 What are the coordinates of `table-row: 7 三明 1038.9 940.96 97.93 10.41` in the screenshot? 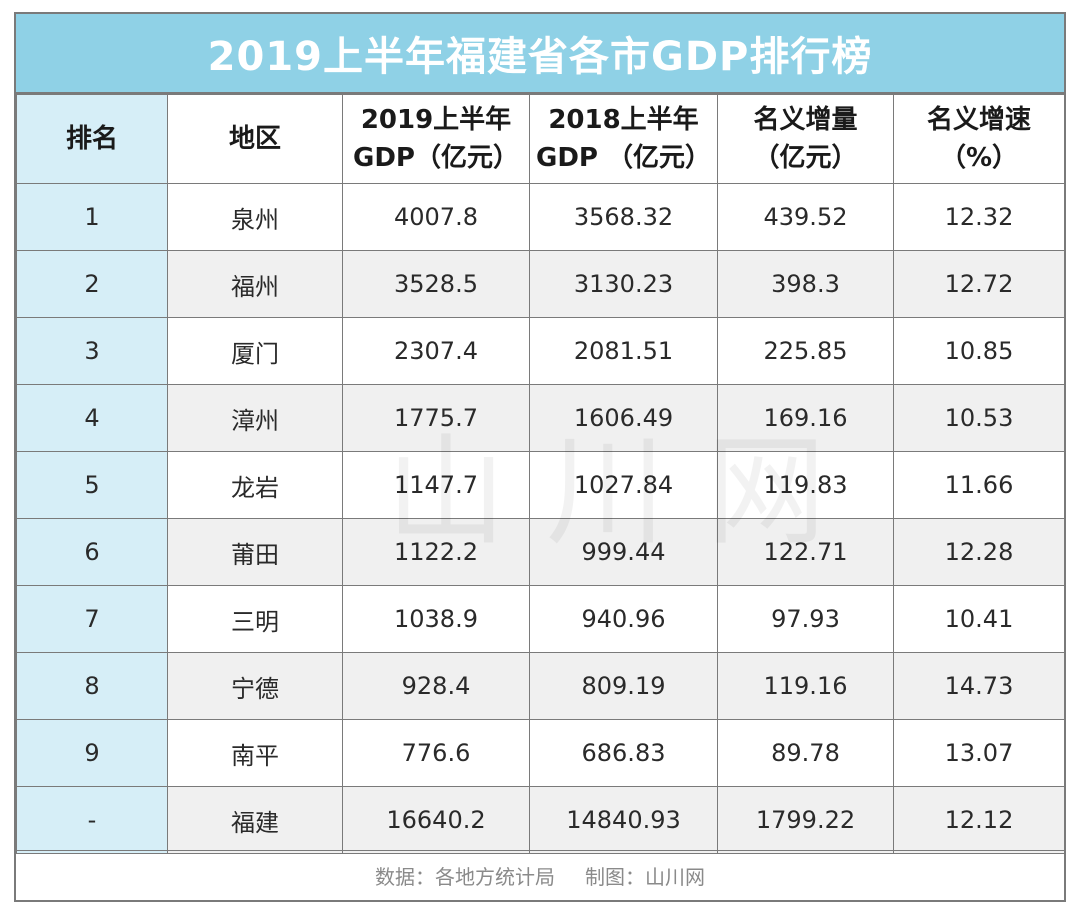 It's located at (540, 619).